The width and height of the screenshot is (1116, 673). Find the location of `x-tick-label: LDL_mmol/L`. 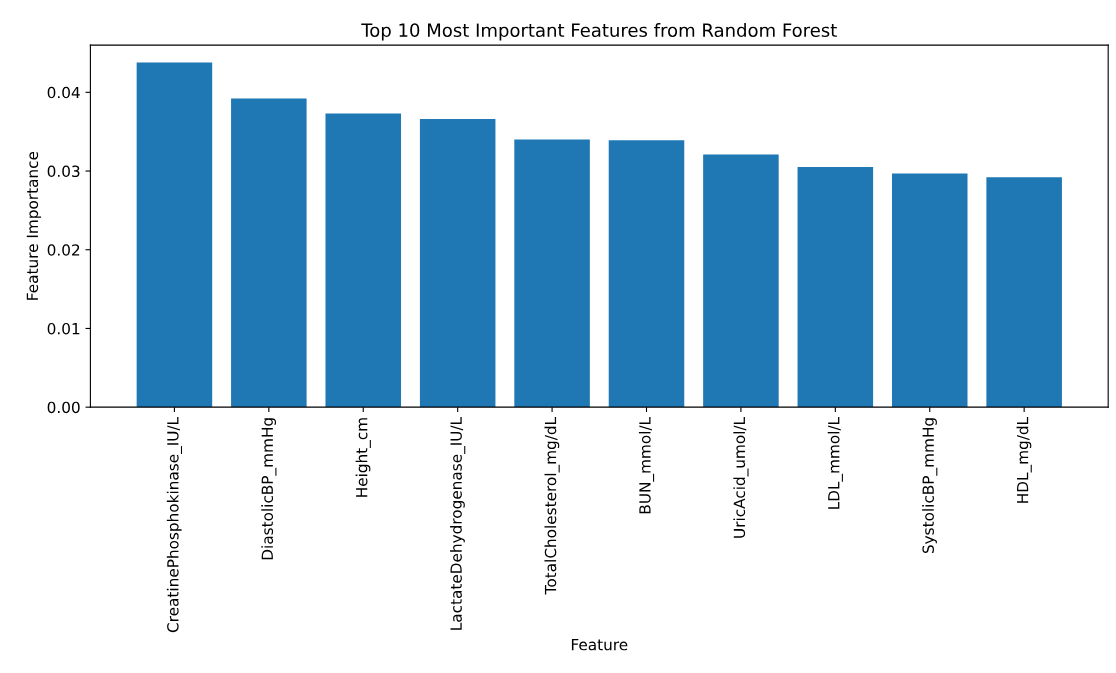

x-tick-label: LDL_mmol/L is located at coordinates (835, 462).